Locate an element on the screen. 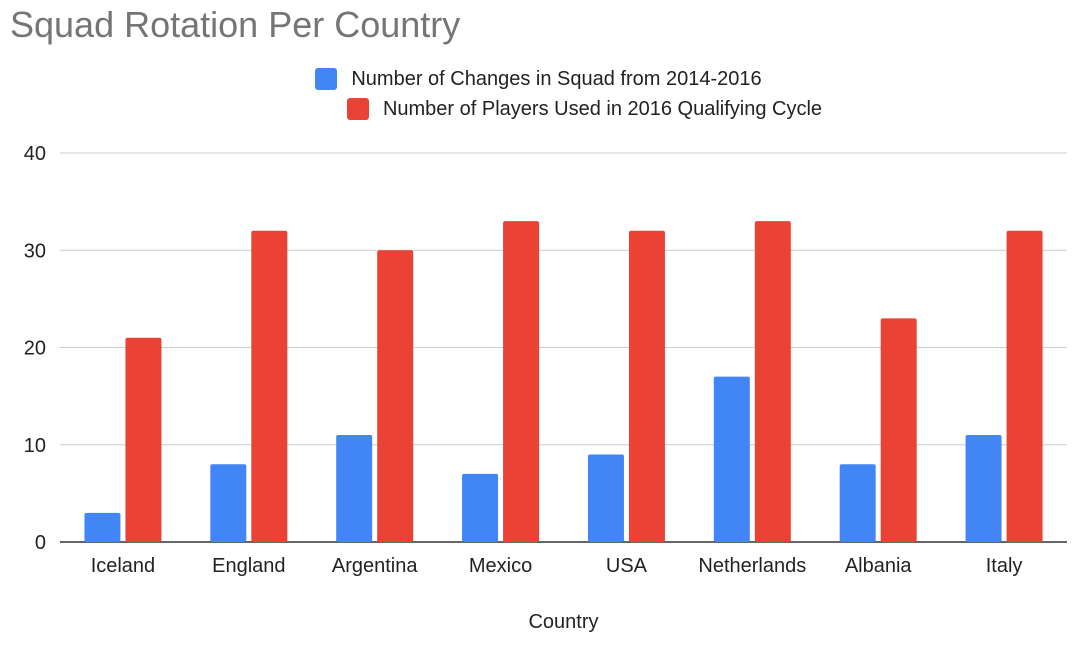  x-tick-label: Iceland is located at coordinates (123, 566).